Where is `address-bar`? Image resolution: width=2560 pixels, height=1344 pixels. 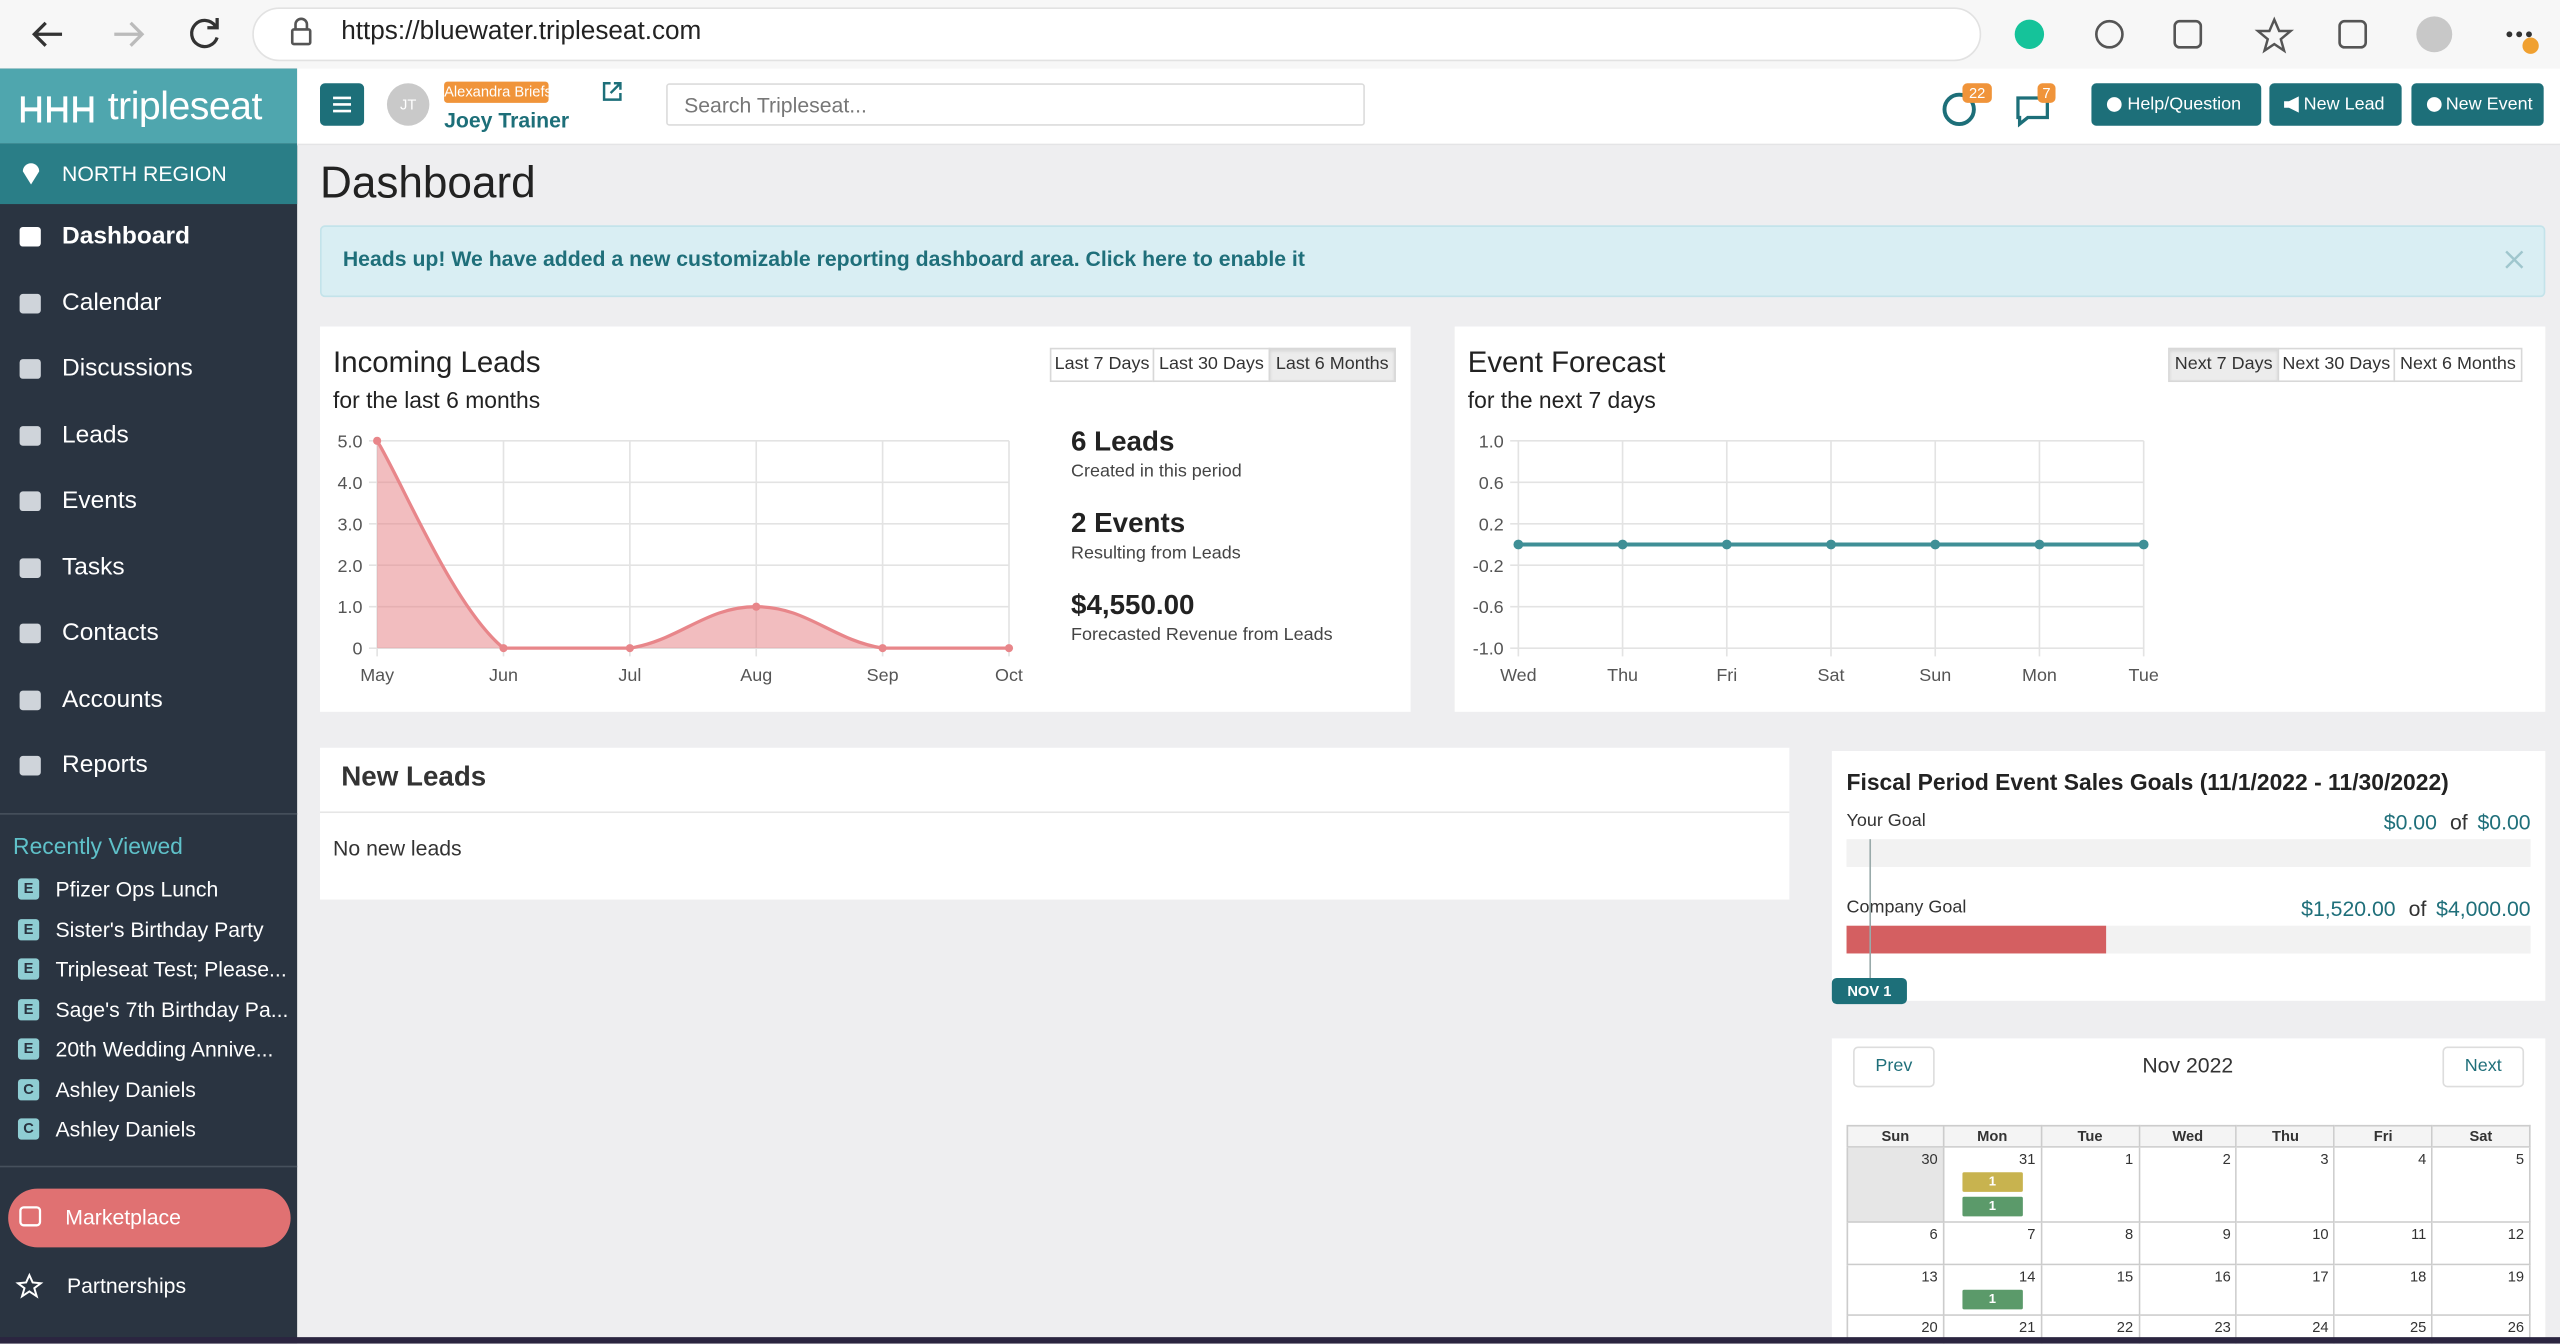 address-bar is located at coordinates (1117, 34).